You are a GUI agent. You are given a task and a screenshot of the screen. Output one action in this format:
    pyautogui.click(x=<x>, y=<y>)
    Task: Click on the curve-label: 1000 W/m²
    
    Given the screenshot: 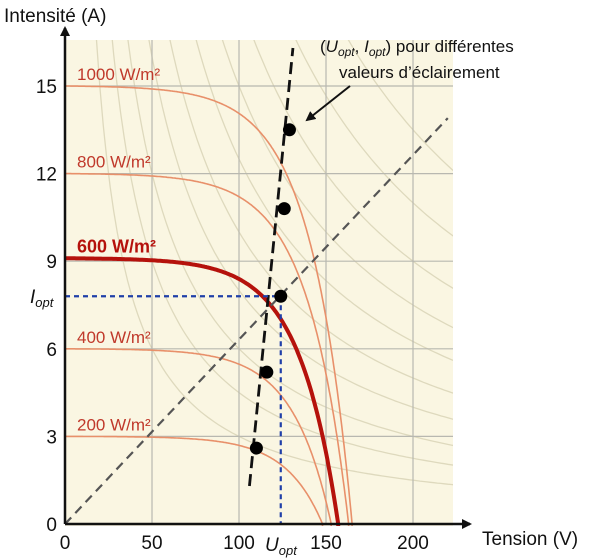 What is the action you would take?
    pyautogui.click(x=118, y=74)
    